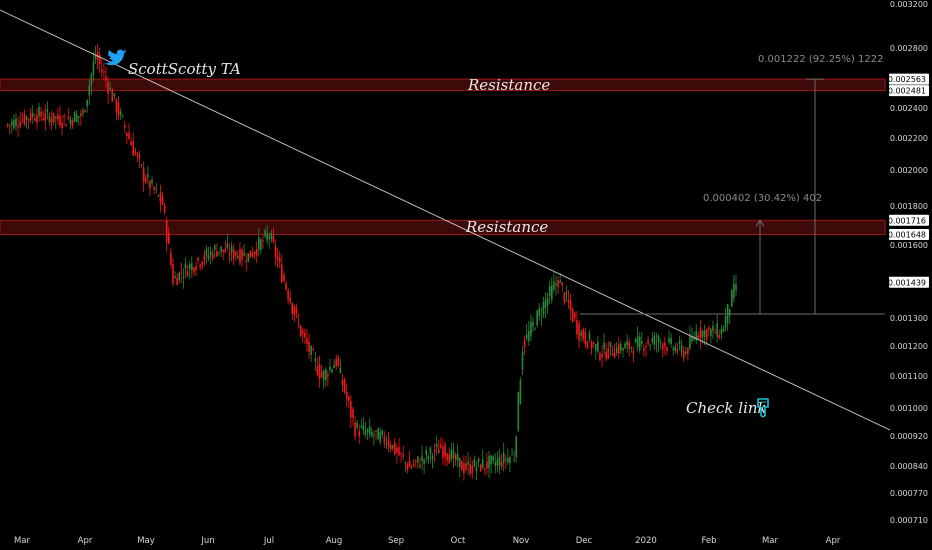 Image resolution: width=932 pixels, height=550 pixels. Describe the element at coordinates (909, 170) in the screenshot. I see `y-tick-label: 0.002000` at that location.